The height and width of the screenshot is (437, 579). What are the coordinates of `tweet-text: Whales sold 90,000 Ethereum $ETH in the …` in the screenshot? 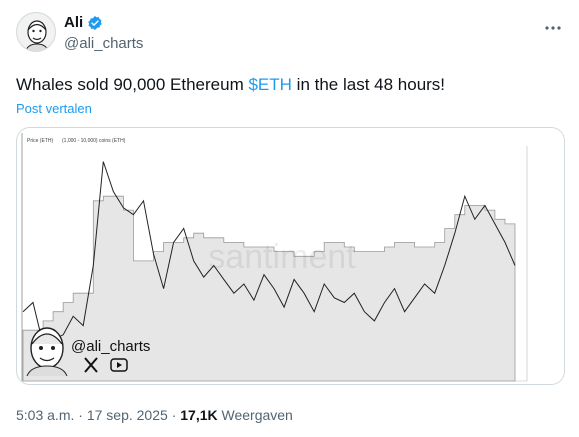 It's located at (230, 85).